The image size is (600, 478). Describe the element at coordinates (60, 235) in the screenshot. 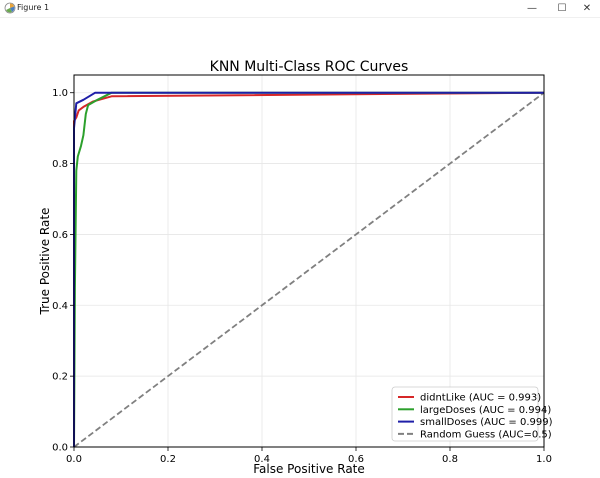

I see `y-tick-label: 0.6` at that location.